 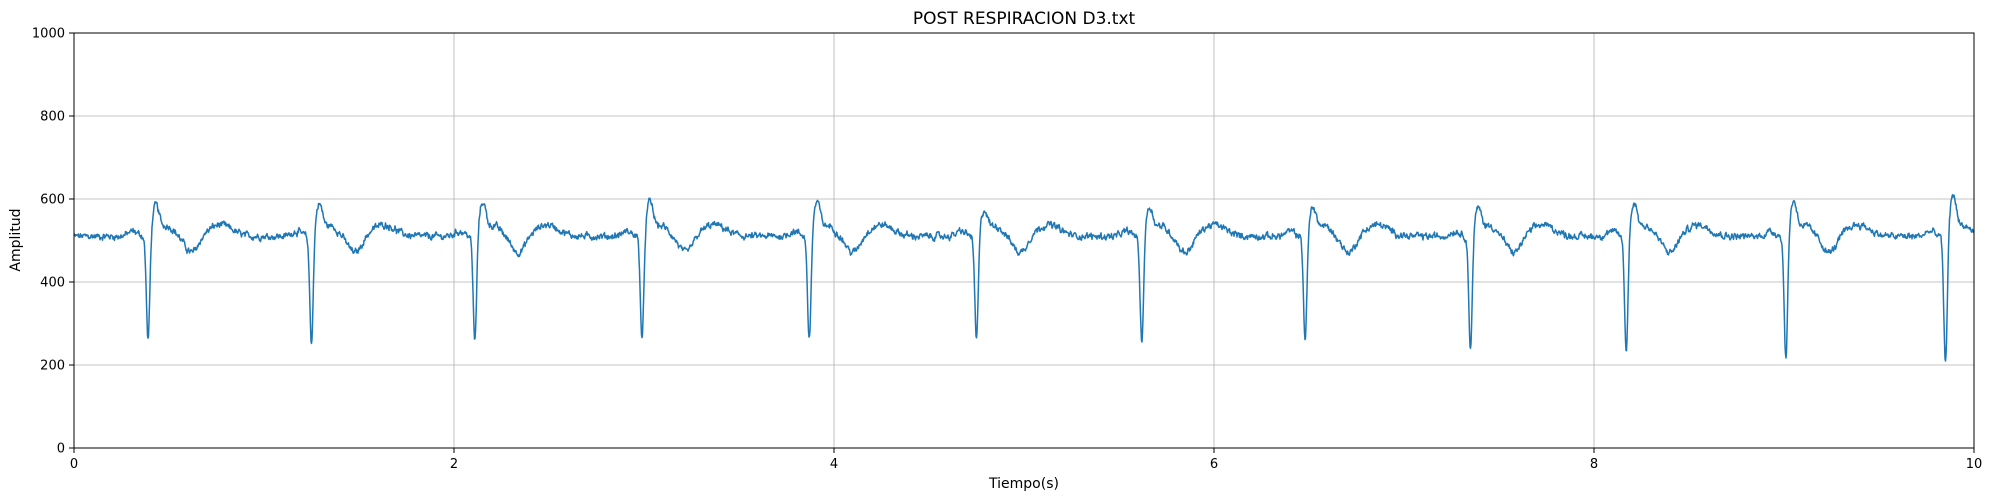 What do you see at coordinates (52, 366) in the screenshot?
I see `y-tick-label: 200` at bounding box center [52, 366].